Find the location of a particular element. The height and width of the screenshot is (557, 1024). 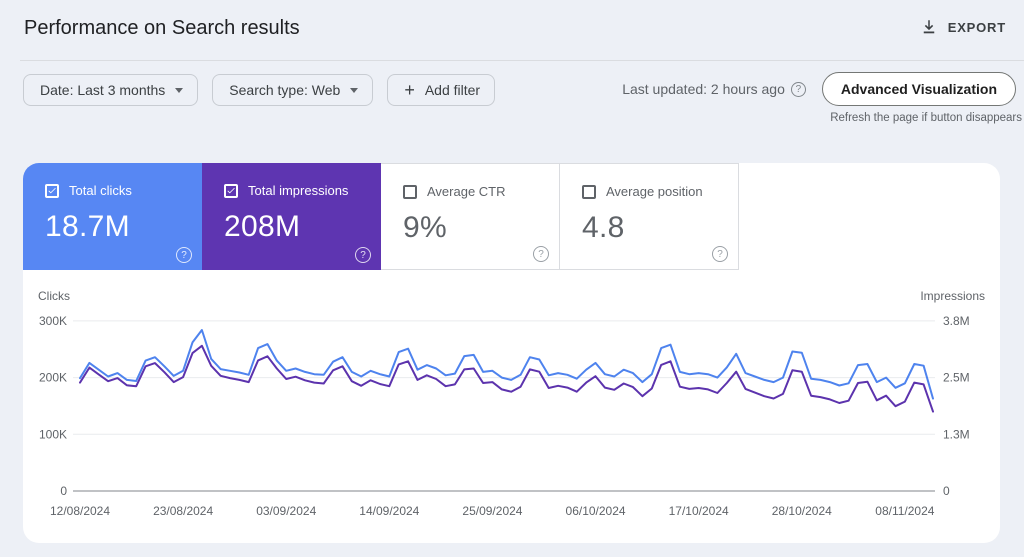

svg-text: 06/10/2024 is located at coordinates (596, 511).